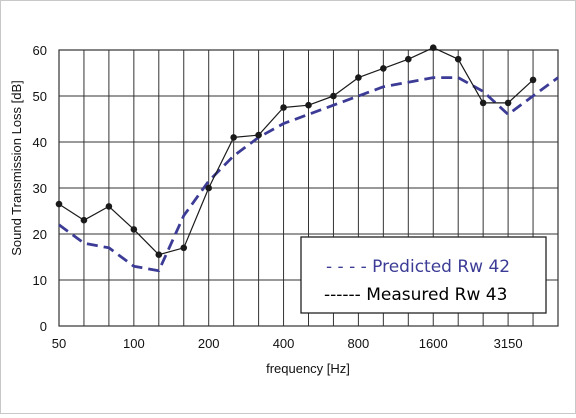 The image size is (576, 418). Describe the element at coordinates (43, 326) in the screenshot. I see `y-tick-label: 0` at that location.